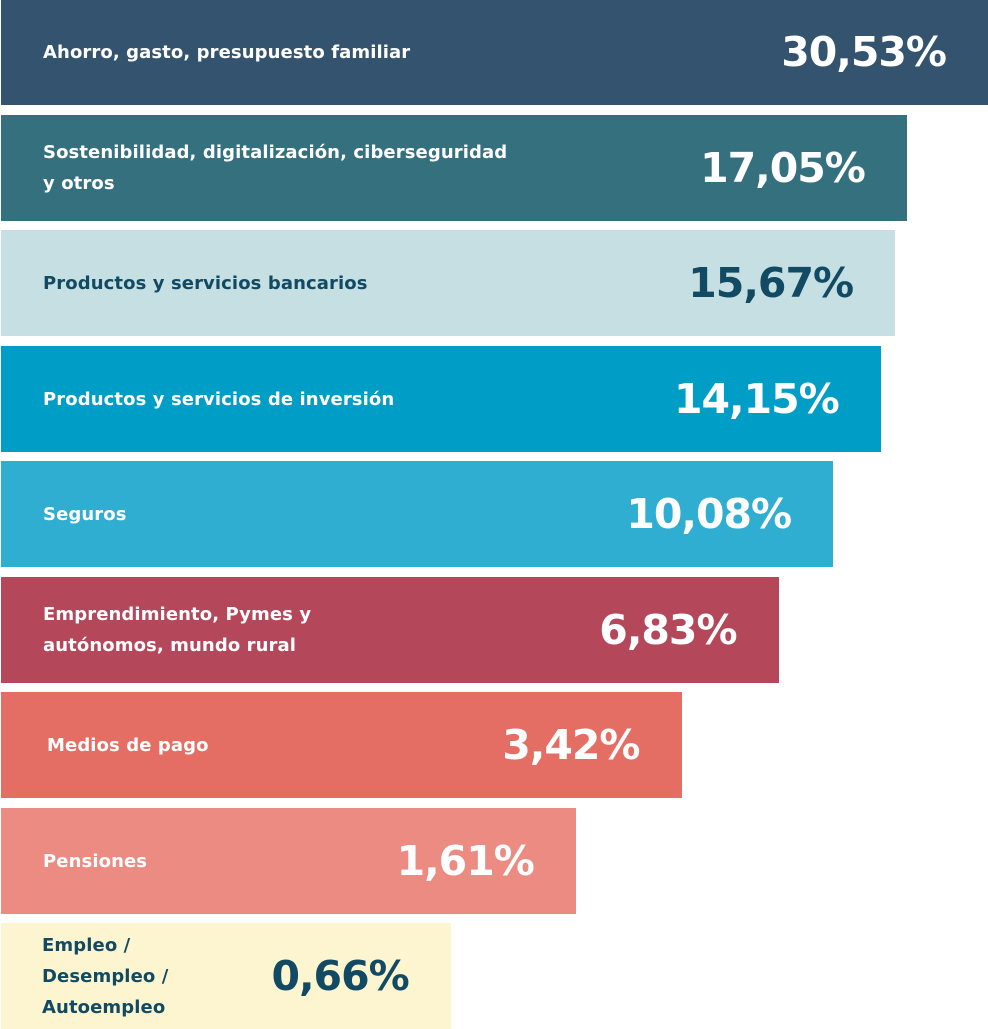 Image resolution: width=988 pixels, height=1029 pixels. I want to click on bar-category-label-line: Pensiones, so click(95, 861).